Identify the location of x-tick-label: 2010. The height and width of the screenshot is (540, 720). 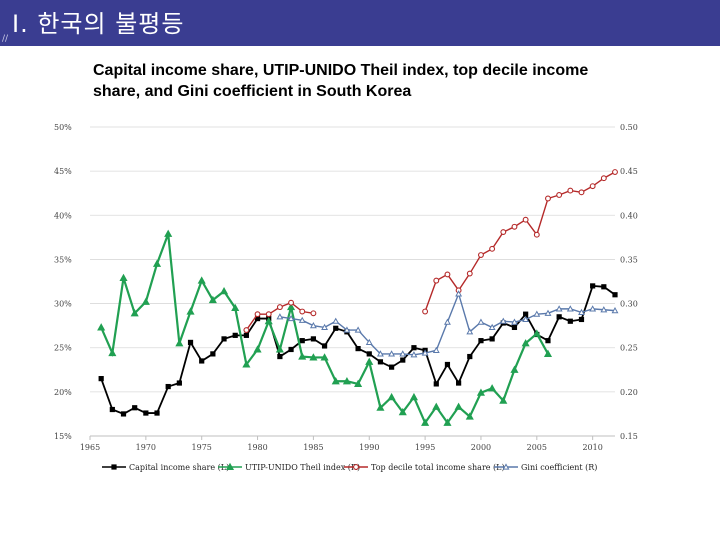
(592, 447).